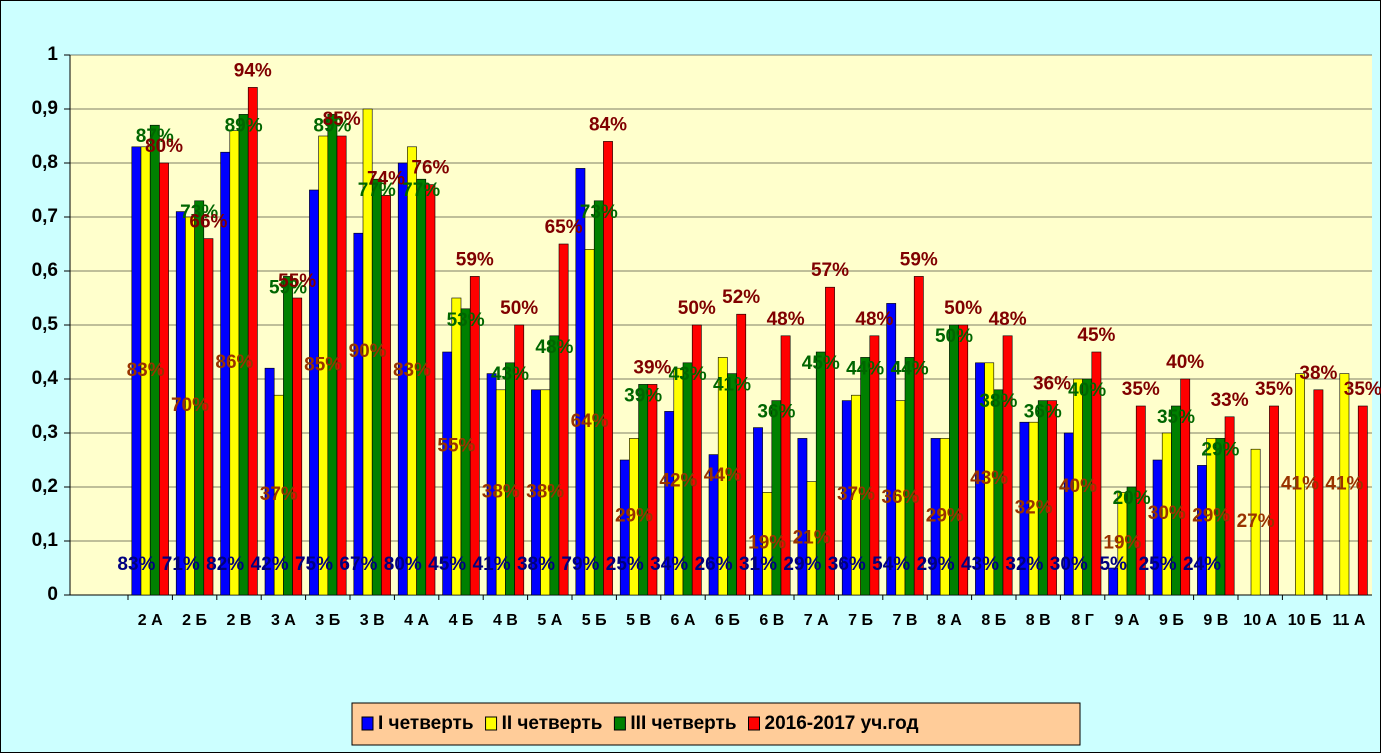  I want to click on data-label: 48%, so click(874, 319).